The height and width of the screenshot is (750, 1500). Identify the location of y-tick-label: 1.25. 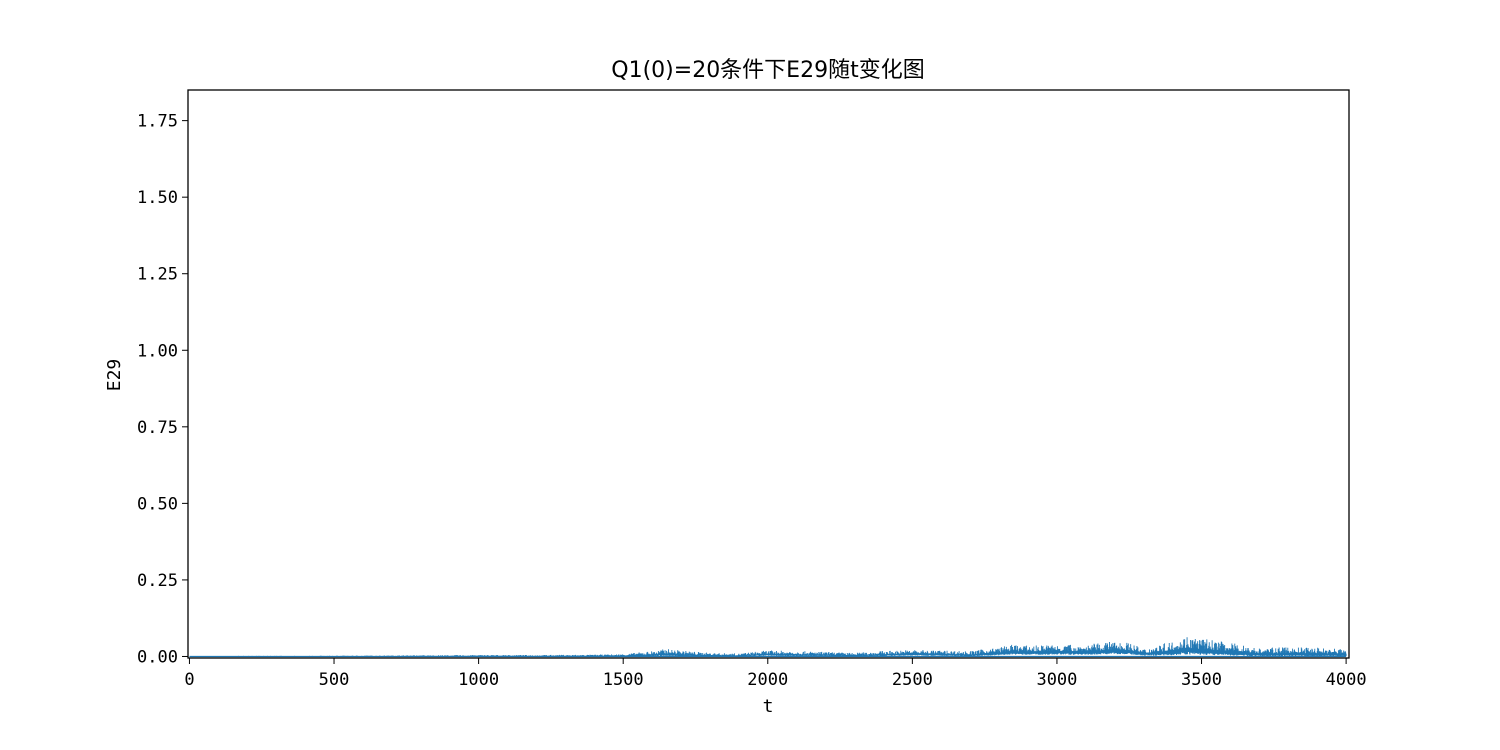
(157, 275).